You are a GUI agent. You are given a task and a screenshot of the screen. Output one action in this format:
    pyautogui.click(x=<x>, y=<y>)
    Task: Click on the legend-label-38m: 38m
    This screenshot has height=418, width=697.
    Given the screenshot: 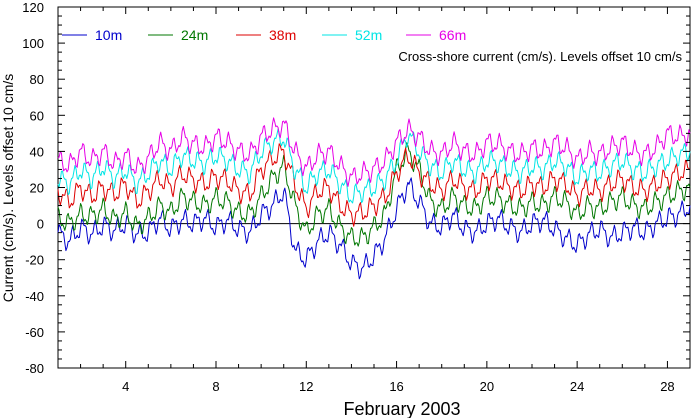 What is the action you would take?
    pyautogui.click(x=282, y=35)
    